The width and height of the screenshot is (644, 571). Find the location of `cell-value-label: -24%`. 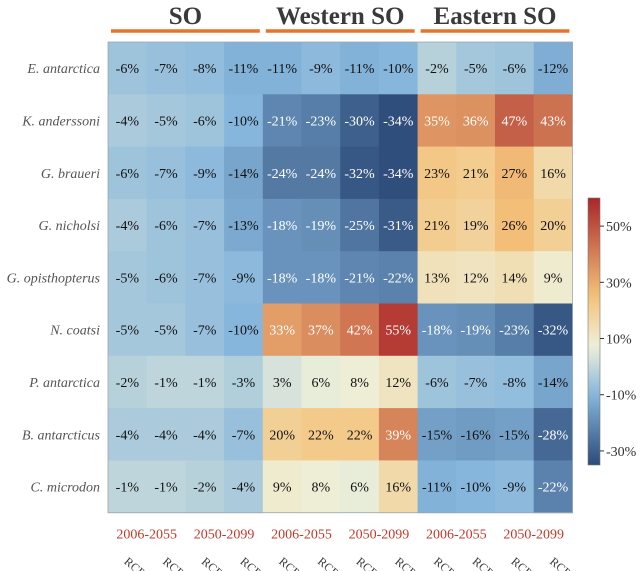

cell-value-label: -24% is located at coordinates (321, 174).